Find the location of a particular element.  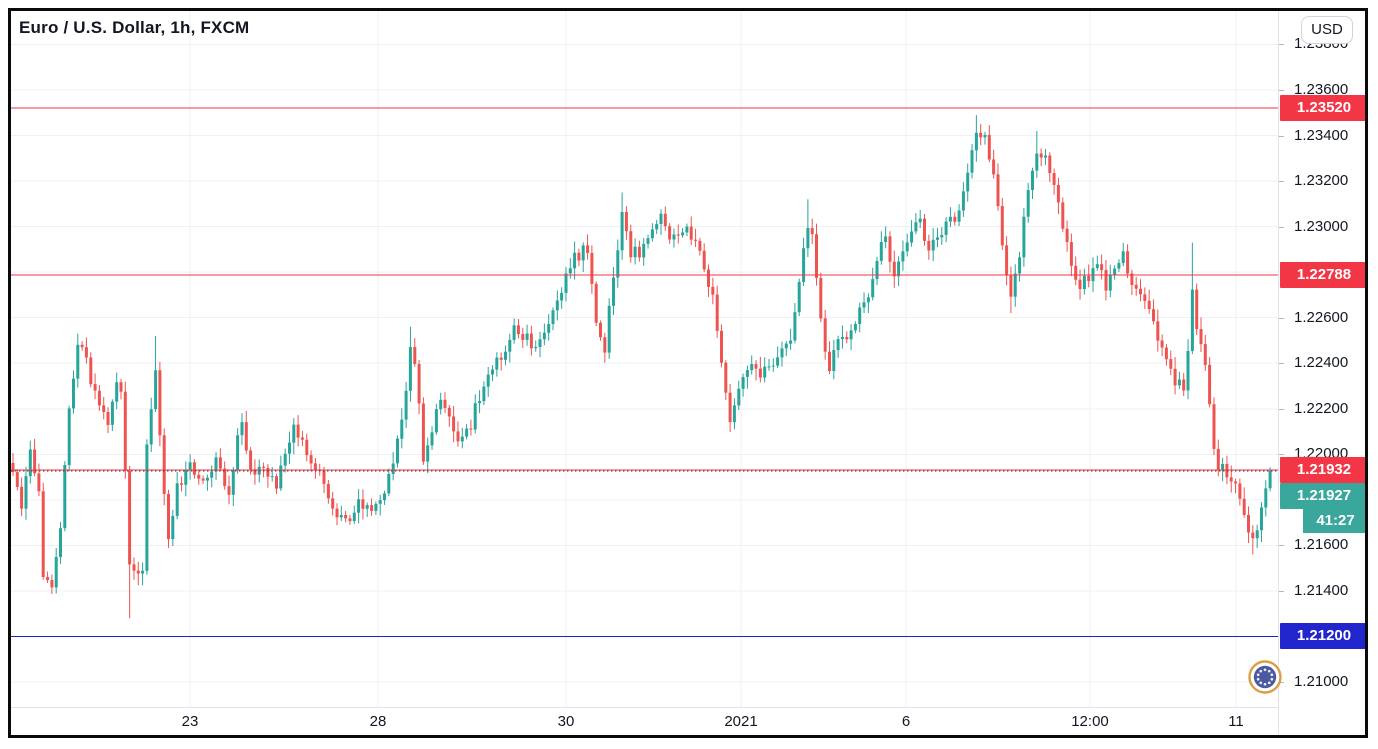

chart-title: Euro / U.S. Dollar, 1h, FXCM is located at coordinates (134, 27).